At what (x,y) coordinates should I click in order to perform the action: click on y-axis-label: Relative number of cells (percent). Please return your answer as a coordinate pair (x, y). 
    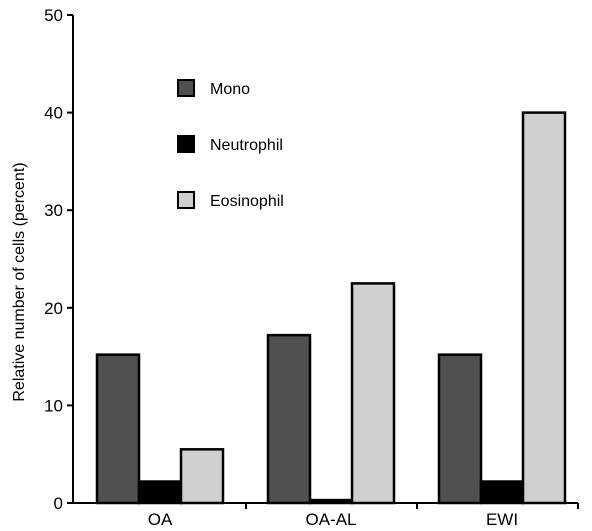
    Looking at the image, I should click on (19, 281).